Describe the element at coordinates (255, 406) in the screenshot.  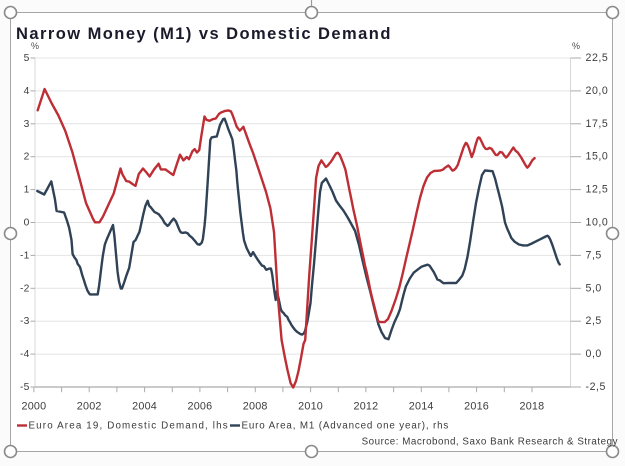
I see `svg-text: 2008` at that location.